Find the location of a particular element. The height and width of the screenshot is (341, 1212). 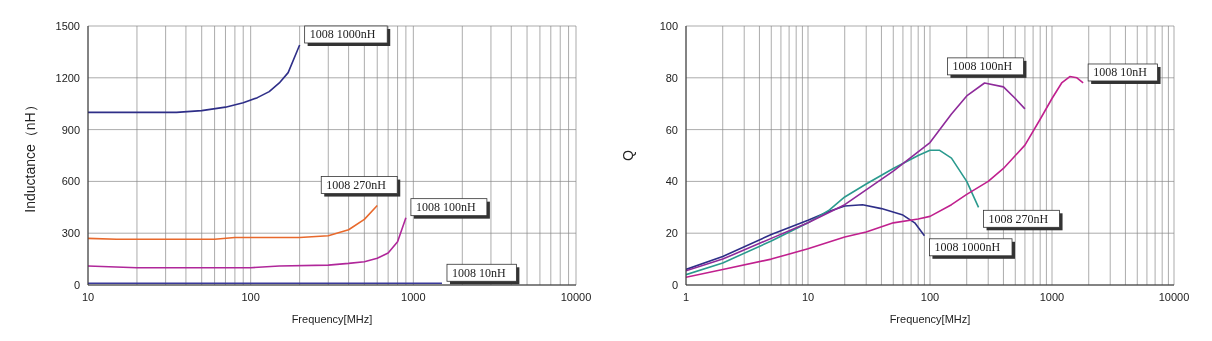

y-tick-label: 300 is located at coordinates (70, 233).